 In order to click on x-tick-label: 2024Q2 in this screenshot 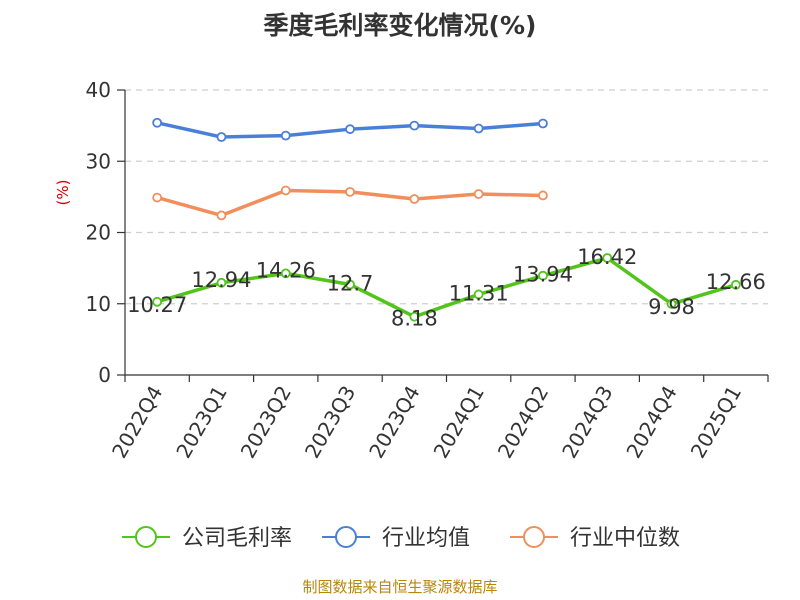, I will do `click(523, 422)`.